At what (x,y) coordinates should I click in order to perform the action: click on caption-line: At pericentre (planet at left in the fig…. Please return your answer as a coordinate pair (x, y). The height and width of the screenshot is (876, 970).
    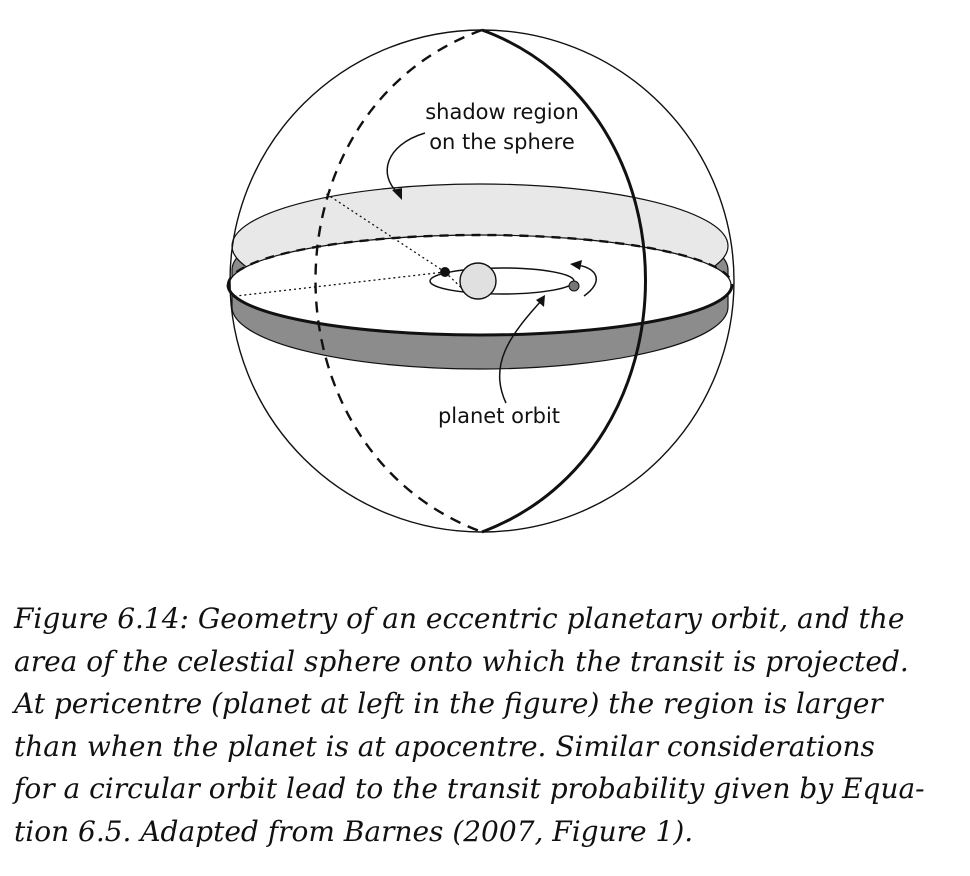
    Looking at the image, I should click on (448, 703).